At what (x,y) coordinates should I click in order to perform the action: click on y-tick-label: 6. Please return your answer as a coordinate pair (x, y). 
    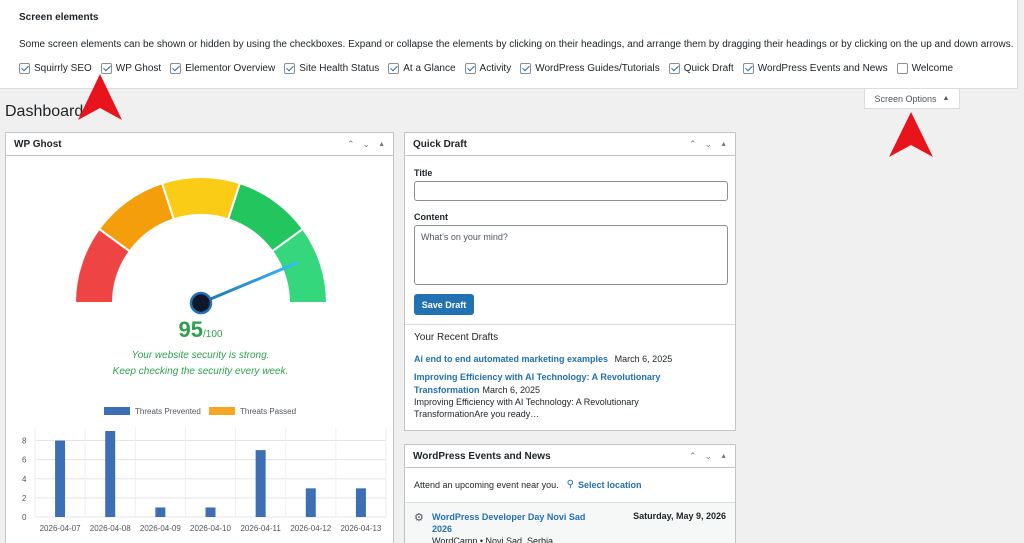
    Looking at the image, I should click on (24, 460).